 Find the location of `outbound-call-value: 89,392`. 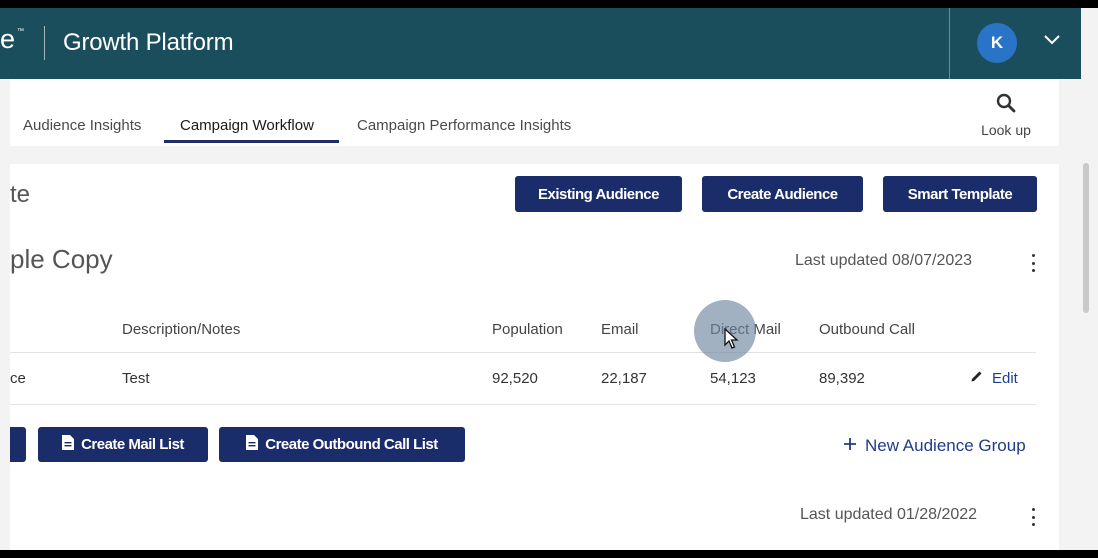

outbound-call-value: 89,392 is located at coordinates (842, 378).